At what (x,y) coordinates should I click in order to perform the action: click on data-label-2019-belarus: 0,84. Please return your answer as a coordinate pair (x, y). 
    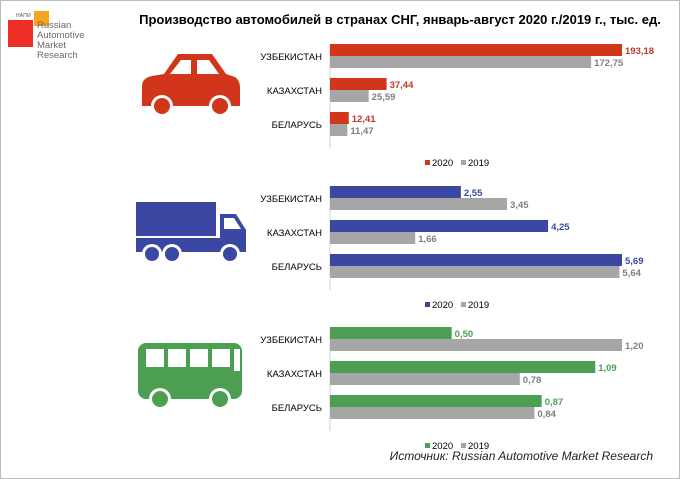
    Looking at the image, I should click on (546, 414).